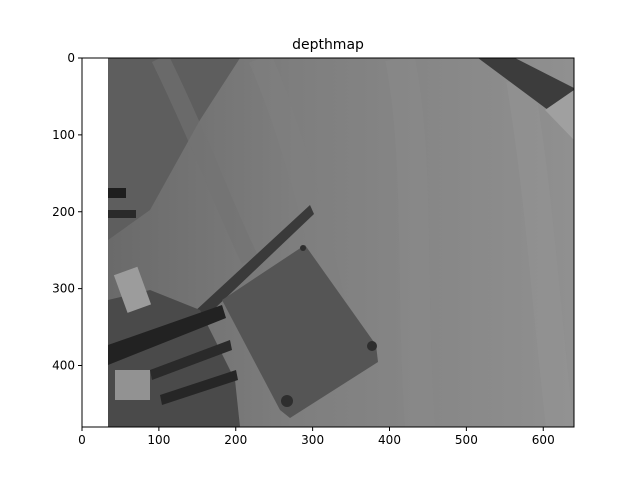  What do you see at coordinates (132, 385) in the screenshot?
I see `light-blob` at bounding box center [132, 385].